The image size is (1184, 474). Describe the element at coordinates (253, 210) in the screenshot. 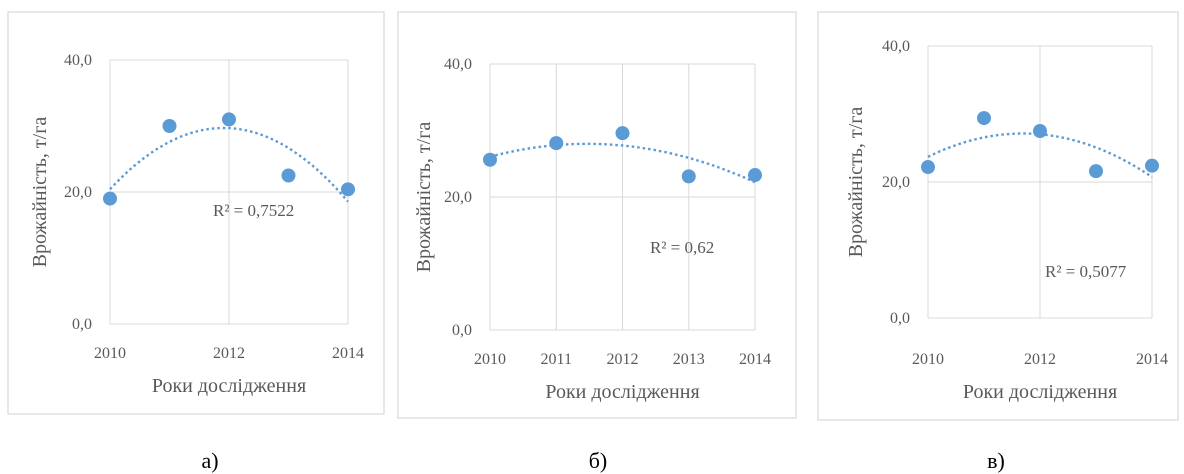

I see `r-squared-label: R² = 0,7522` at that location.